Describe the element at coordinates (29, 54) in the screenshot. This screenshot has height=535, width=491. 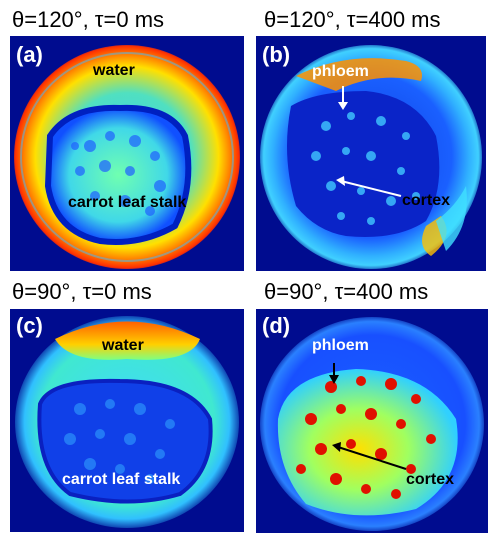
I see `panel-label-a: (a)` at that location.